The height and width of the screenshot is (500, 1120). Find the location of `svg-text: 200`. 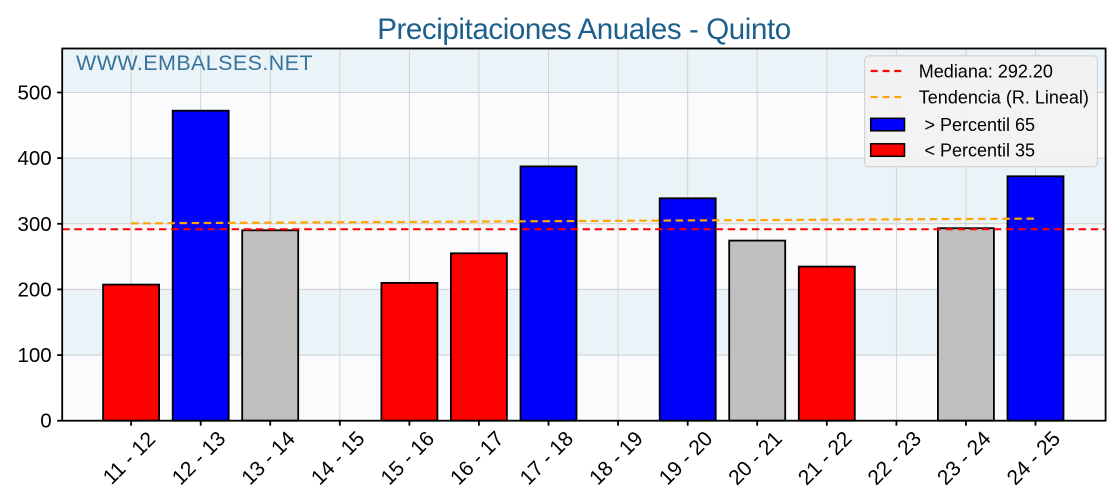

svg-text: 200 is located at coordinates (34, 289).